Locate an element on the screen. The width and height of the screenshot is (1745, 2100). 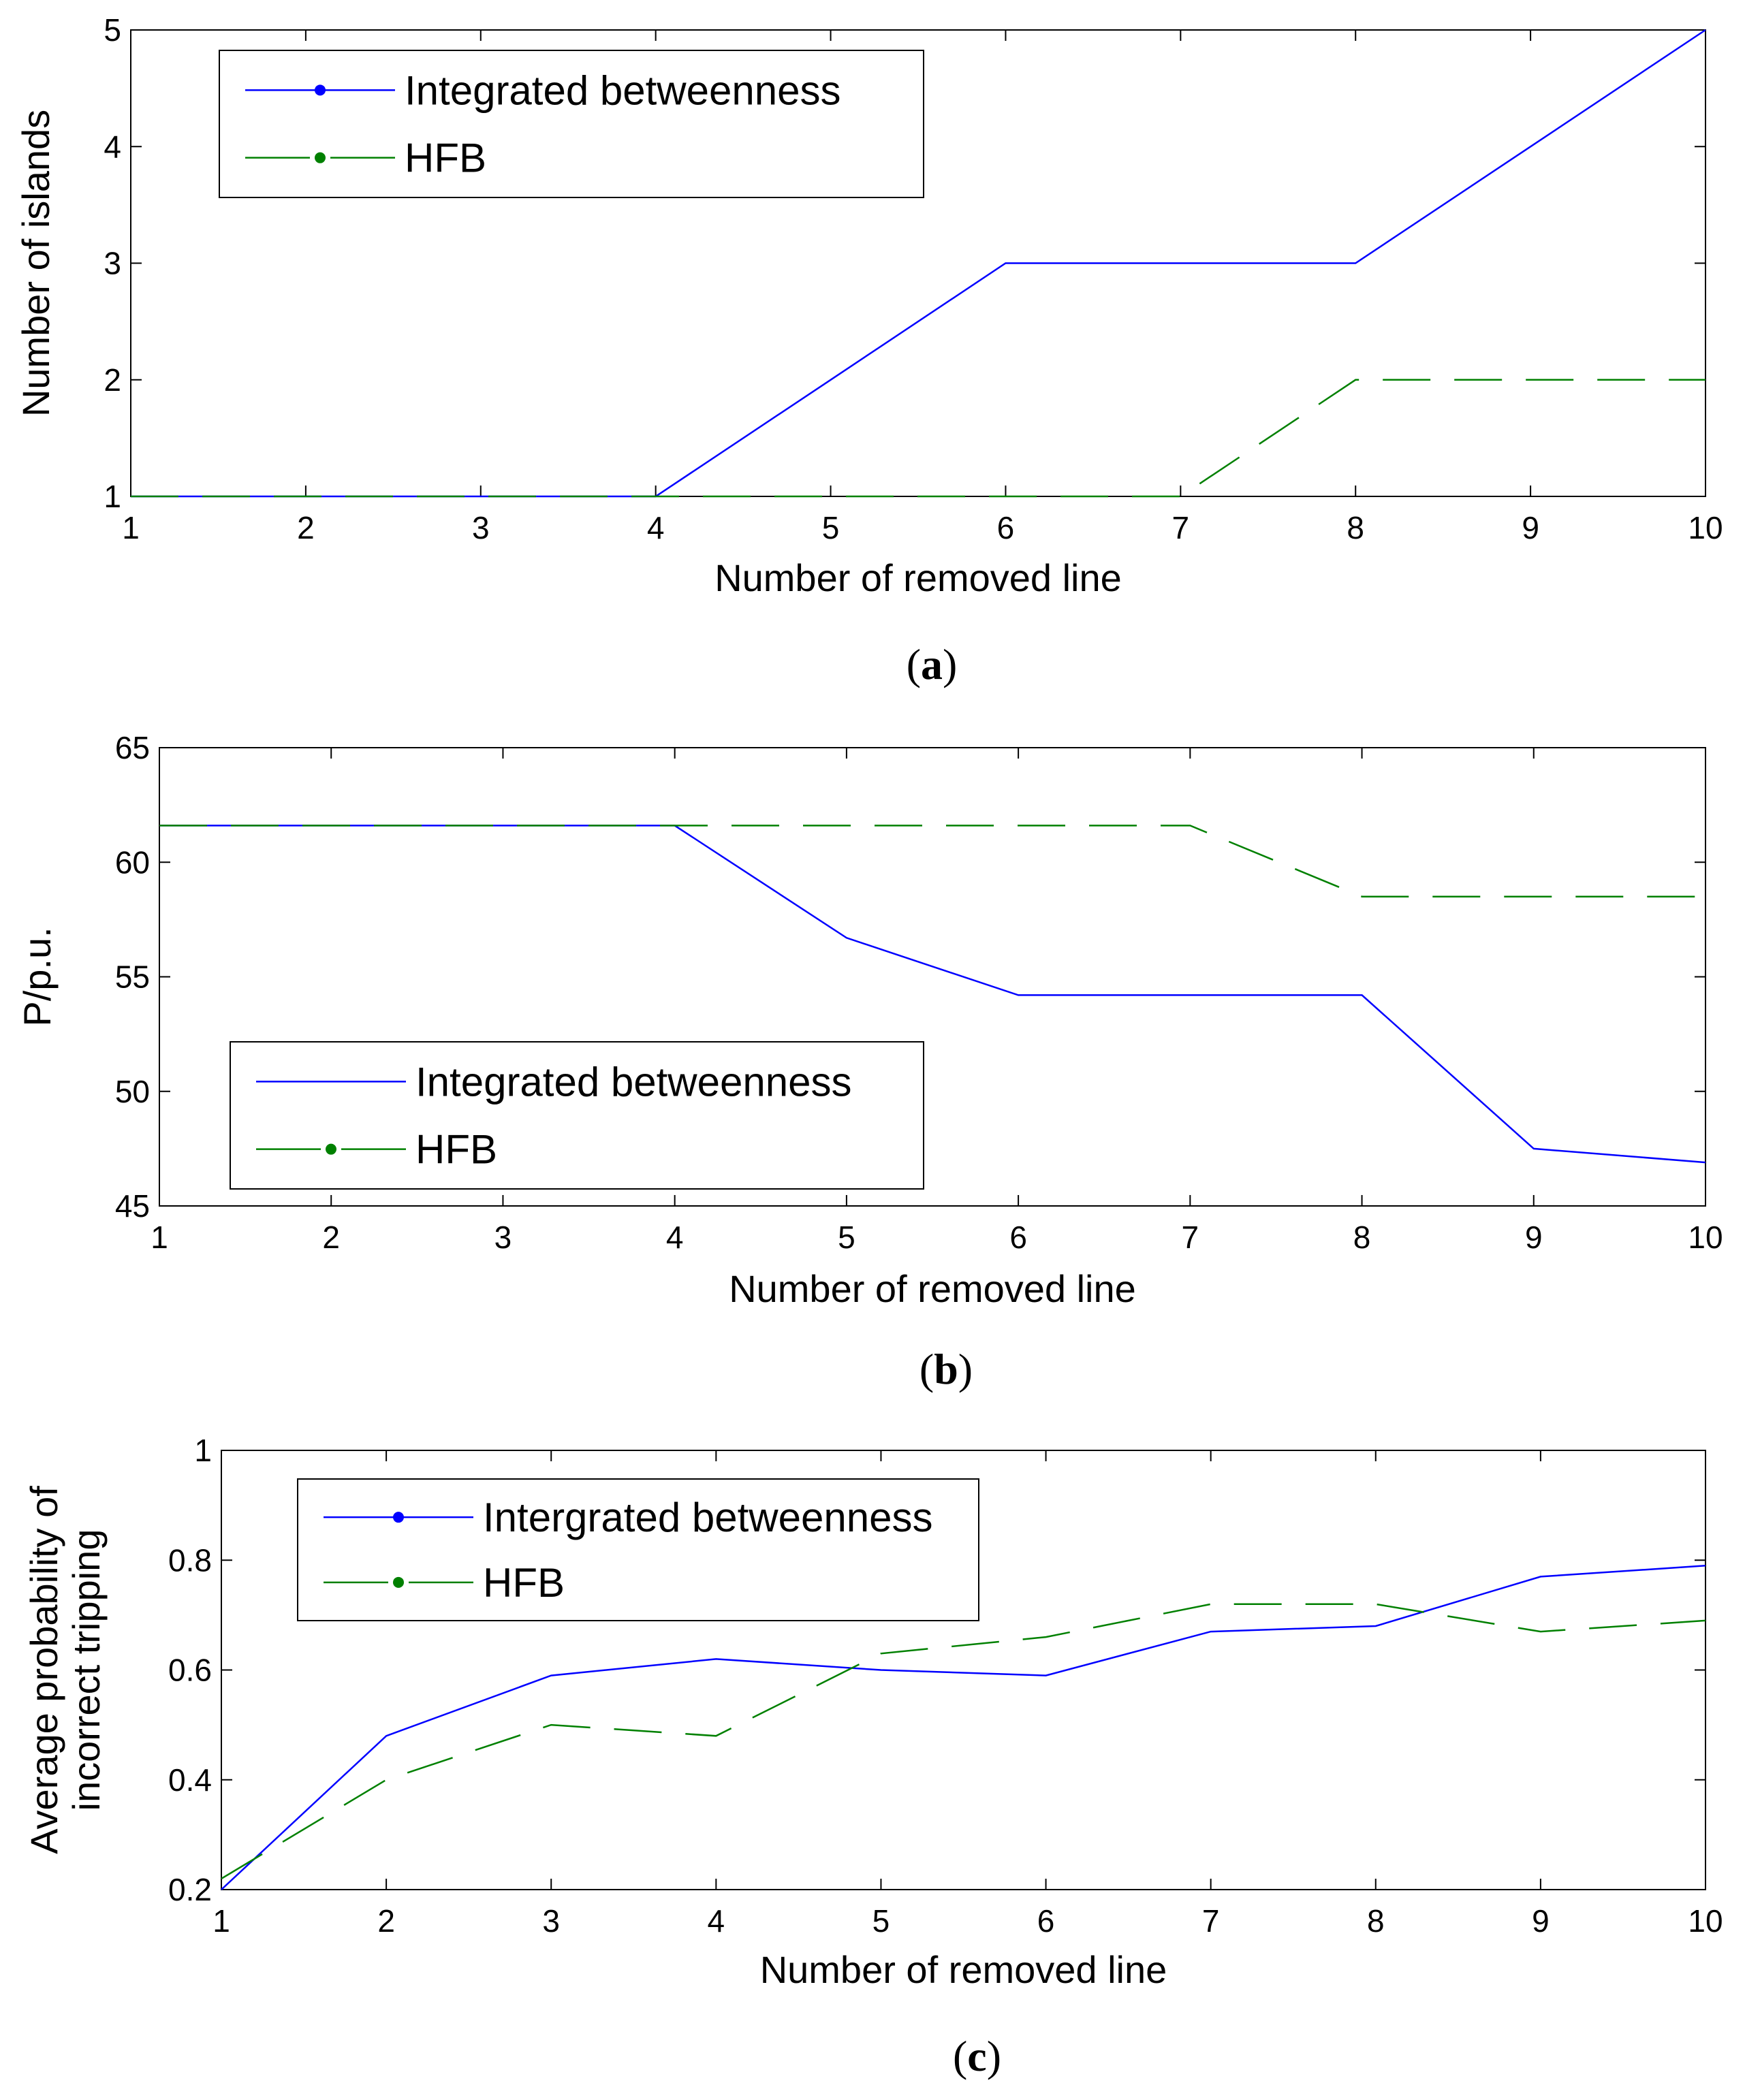
y-tick-label: 0.6 is located at coordinates (190, 1671).